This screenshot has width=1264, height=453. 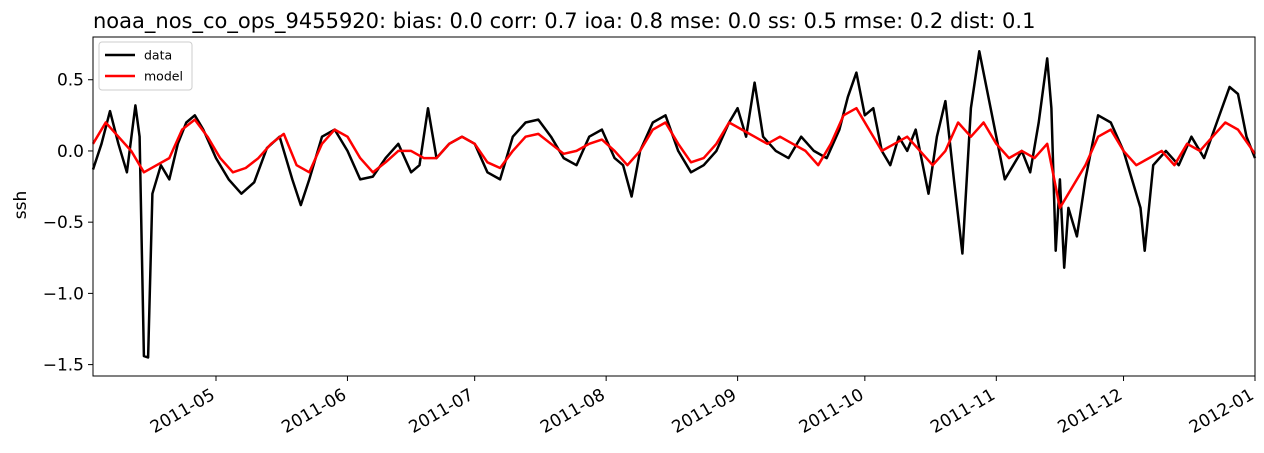 What do you see at coordinates (314, 411) in the screenshot?
I see `x-tick-label: 2011-06` at bounding box center [314, 411].